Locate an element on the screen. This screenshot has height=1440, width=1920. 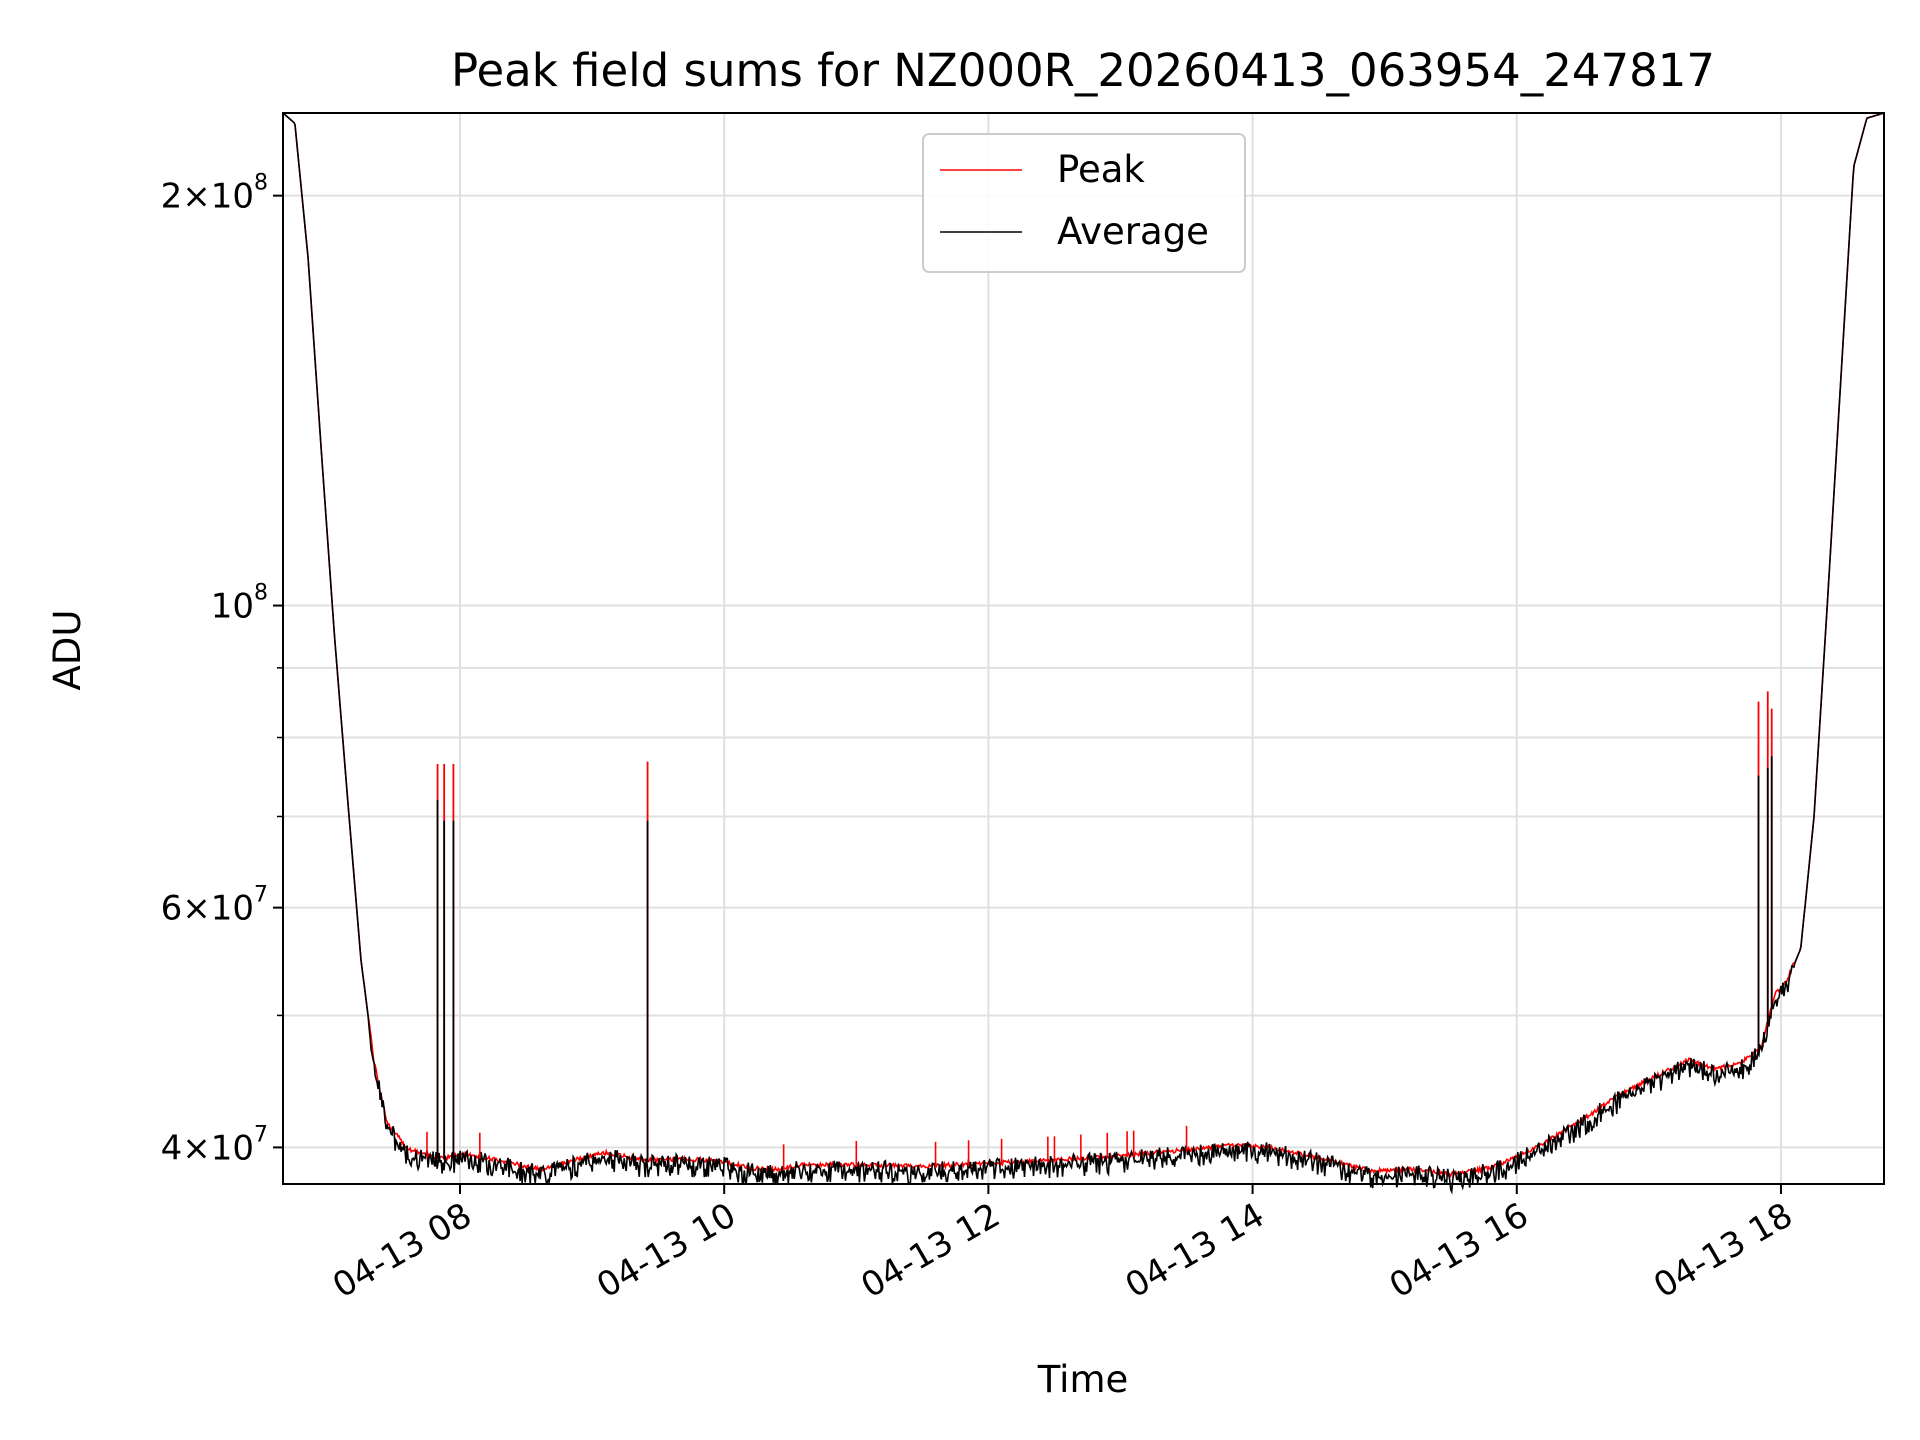
legend-box is located at coordinates (1084, 203).